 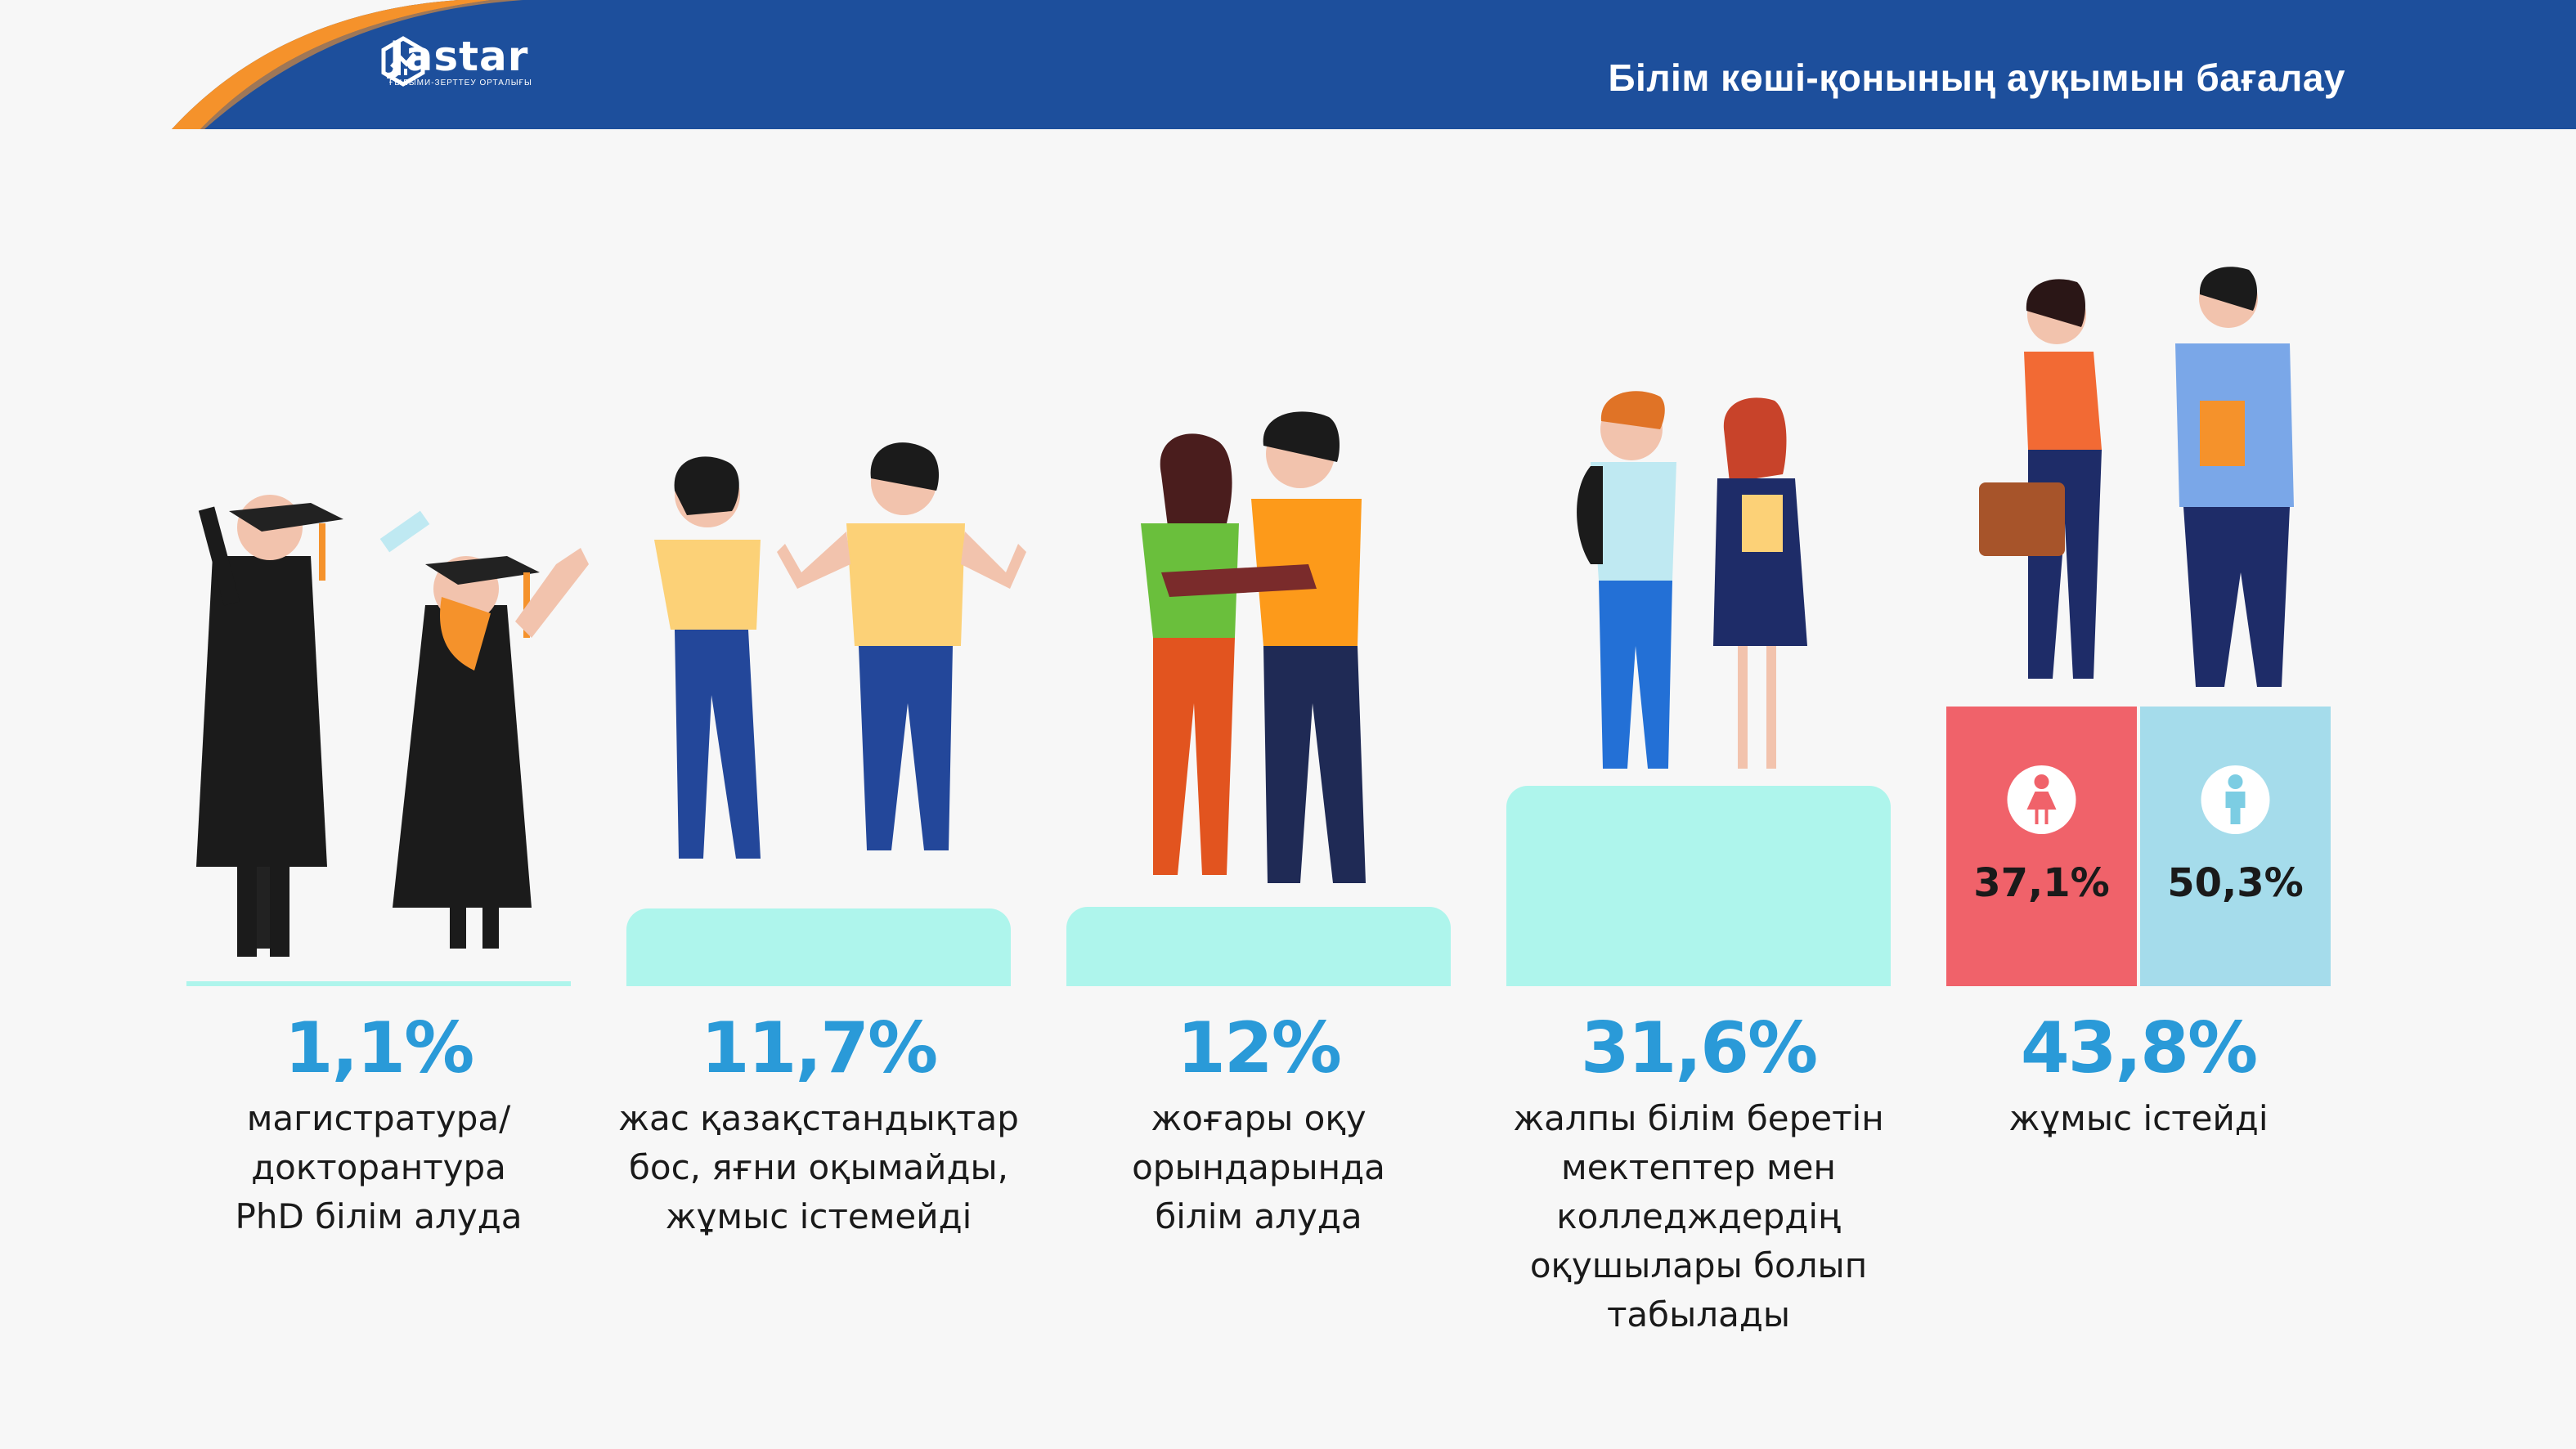 What do you see at coordinates (403, 61) in the screenshot?
I see `logo-mark-icon` at bounding box center [403, 61].